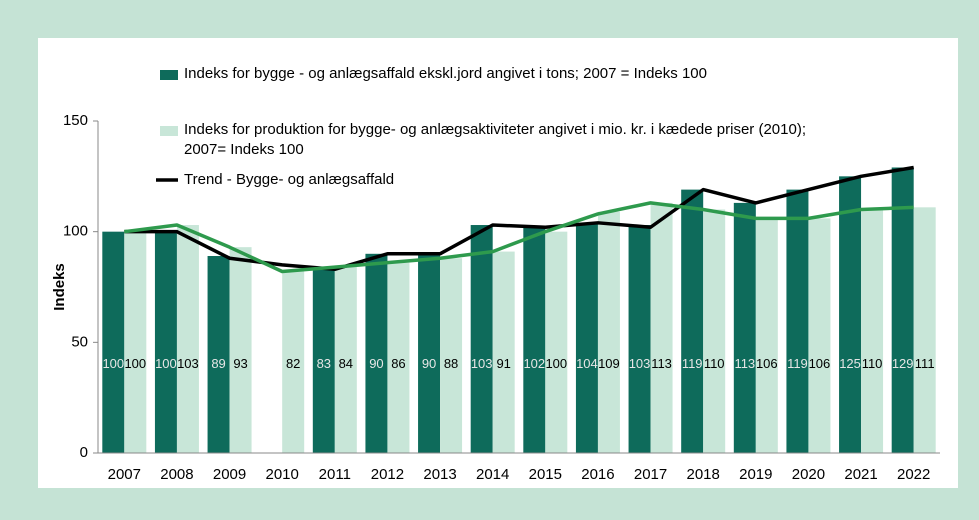  What do you see at coordinates (808, 474) in the screenshot?
I see `x-tick-label: 2020` at bounding box center [808, 474].